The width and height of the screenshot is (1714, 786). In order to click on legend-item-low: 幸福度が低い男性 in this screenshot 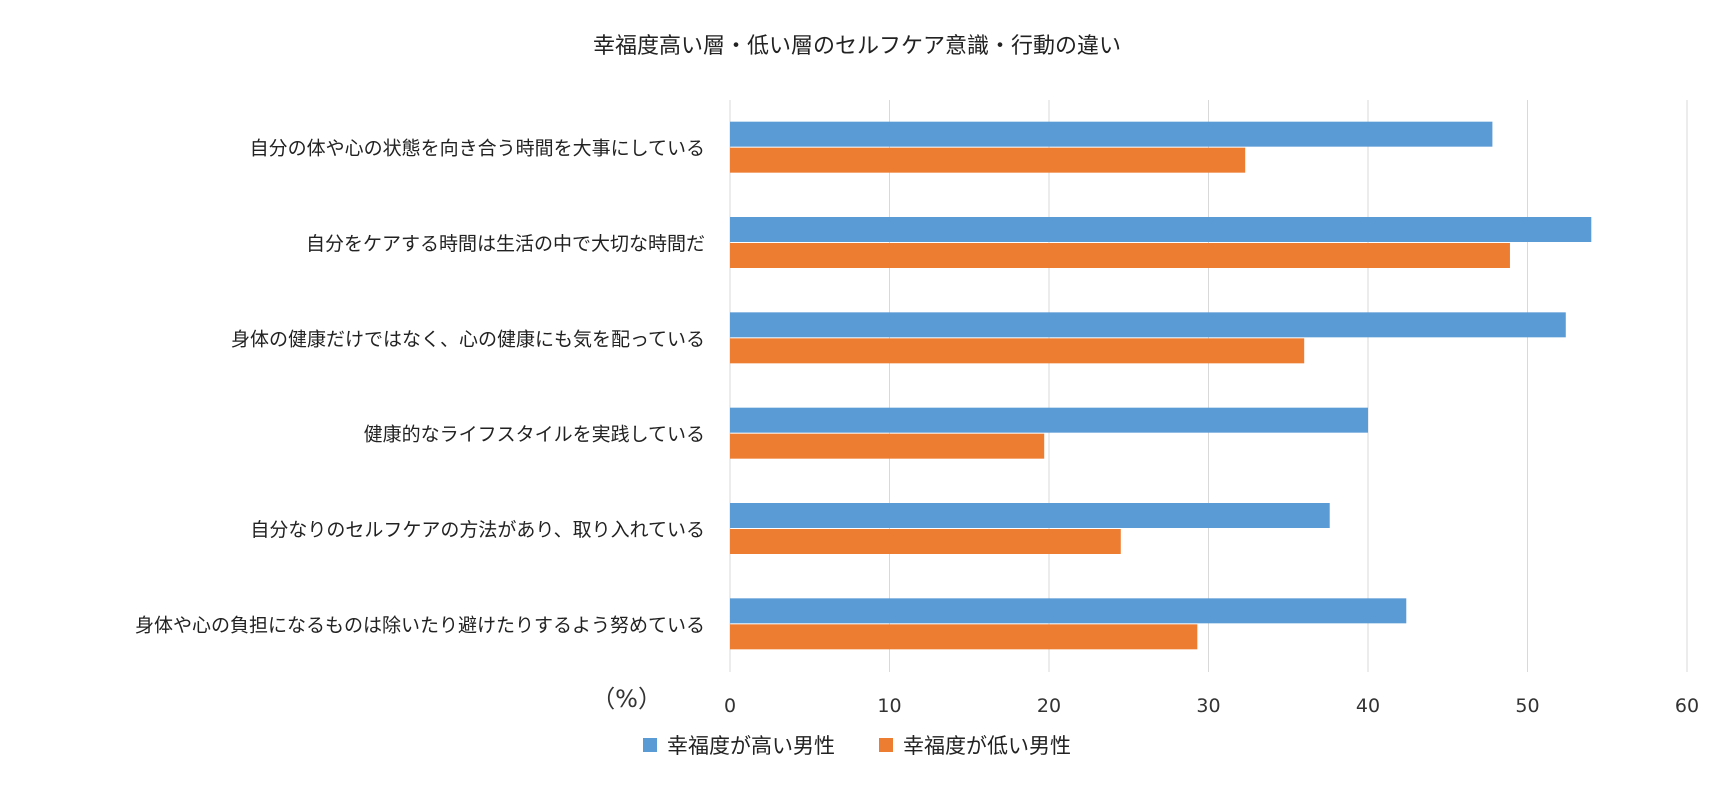, I will do `click(975, 745)`.